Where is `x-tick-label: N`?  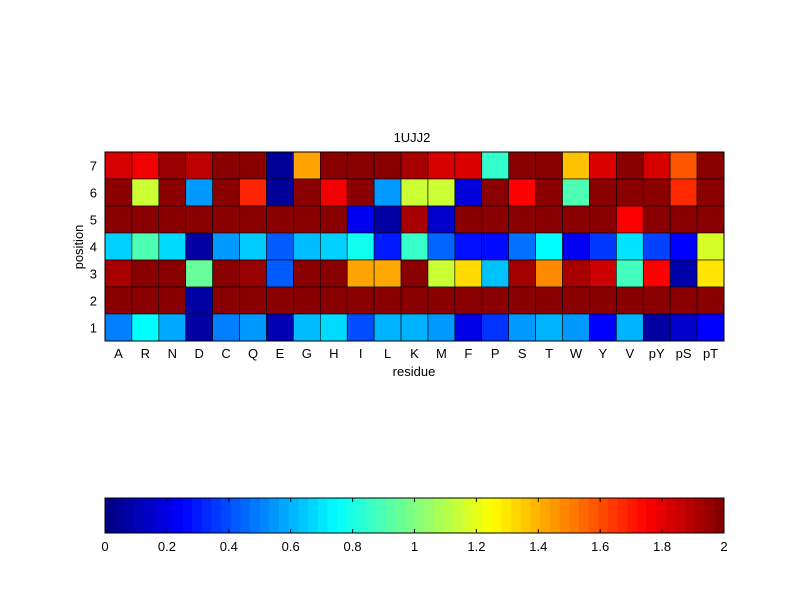 x-tick-label: N is located at coordinates (172, 353).